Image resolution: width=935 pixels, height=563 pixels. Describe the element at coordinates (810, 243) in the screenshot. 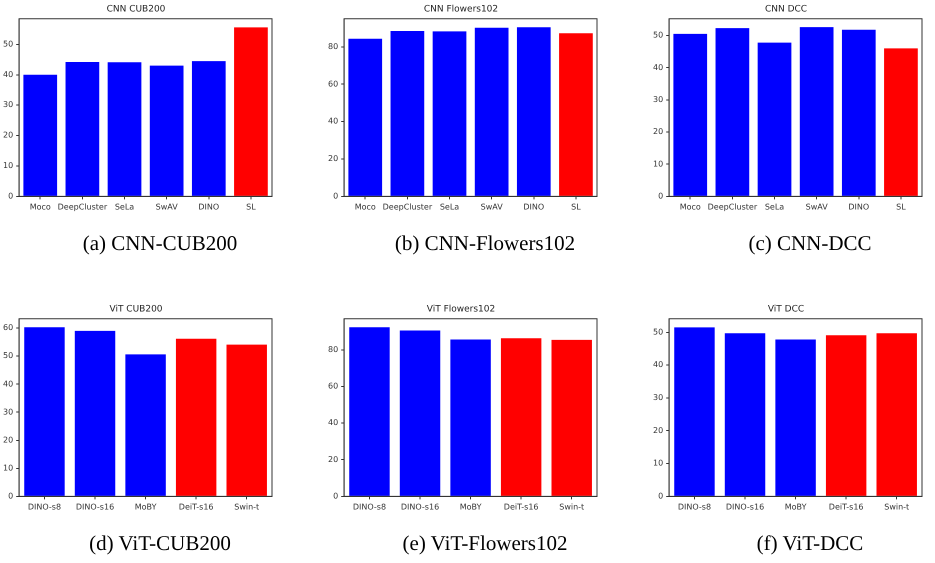

I see `text: (c) CNN-DCC` at that location.